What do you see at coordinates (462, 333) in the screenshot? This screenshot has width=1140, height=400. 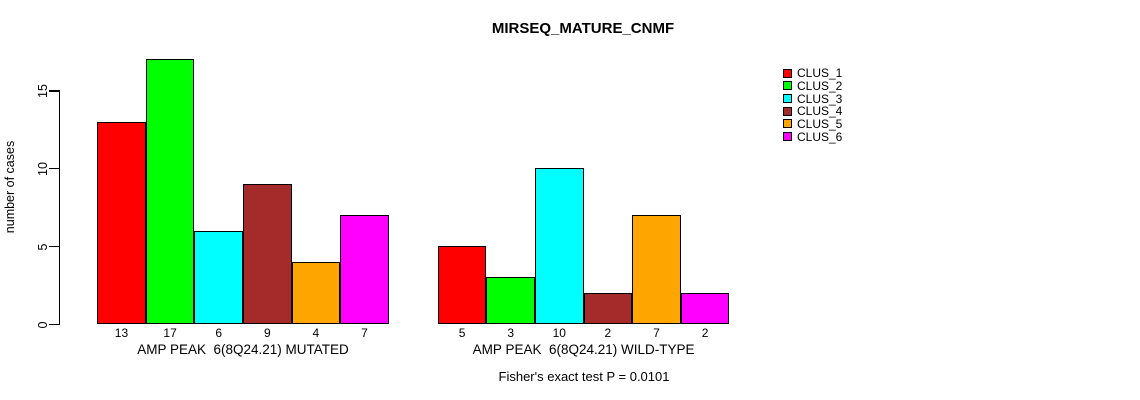 I see `bar-value-label: 5` at bounding box center [462, 333].